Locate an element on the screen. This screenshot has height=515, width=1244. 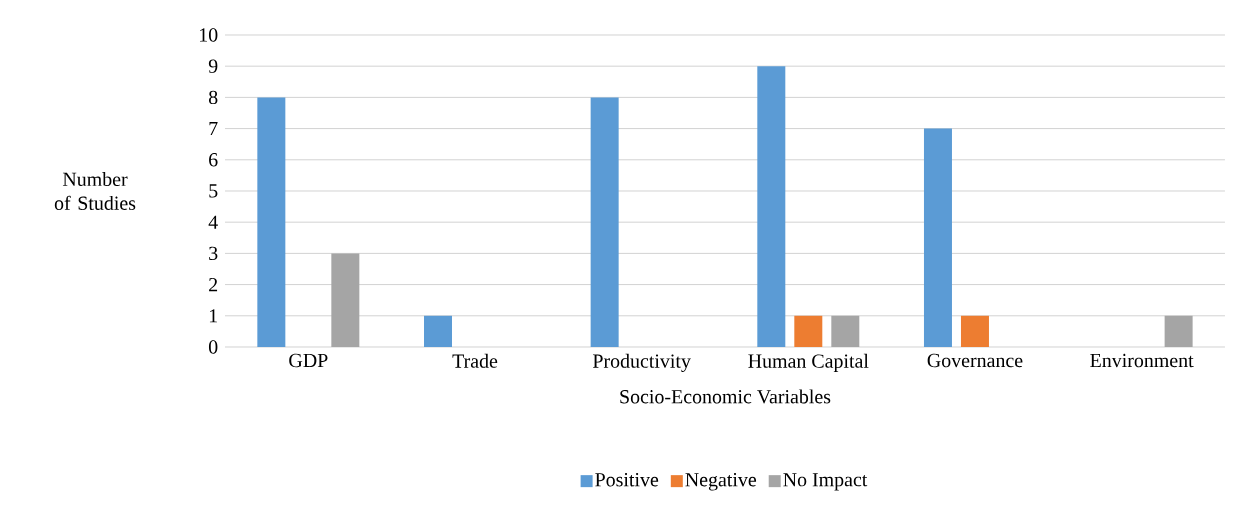
x-tick-label: Trade is located at coordinates (475, 360).